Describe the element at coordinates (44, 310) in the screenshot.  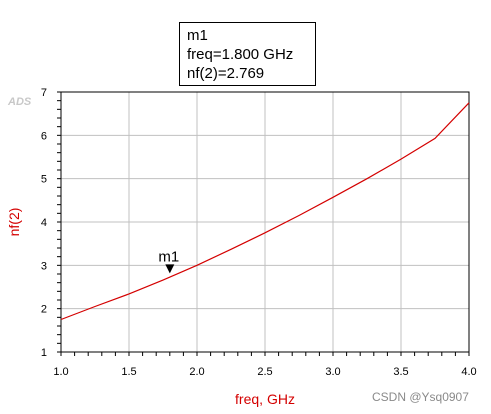
I see `y-tick-label: 2` at that location.